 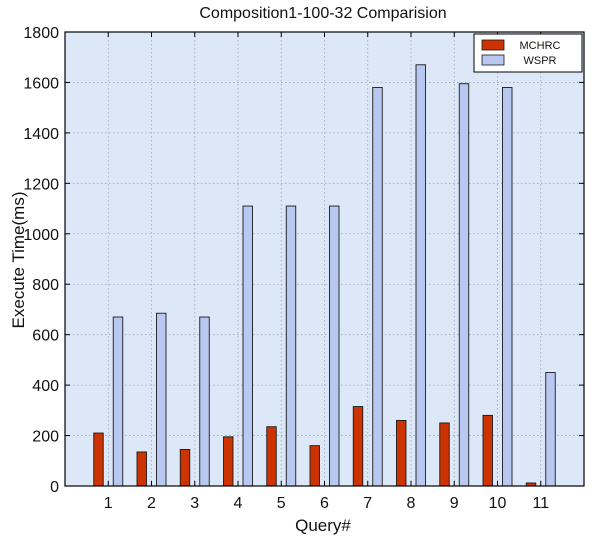 I want to click on x-tick-label: 9, so click(x=454, y=503).